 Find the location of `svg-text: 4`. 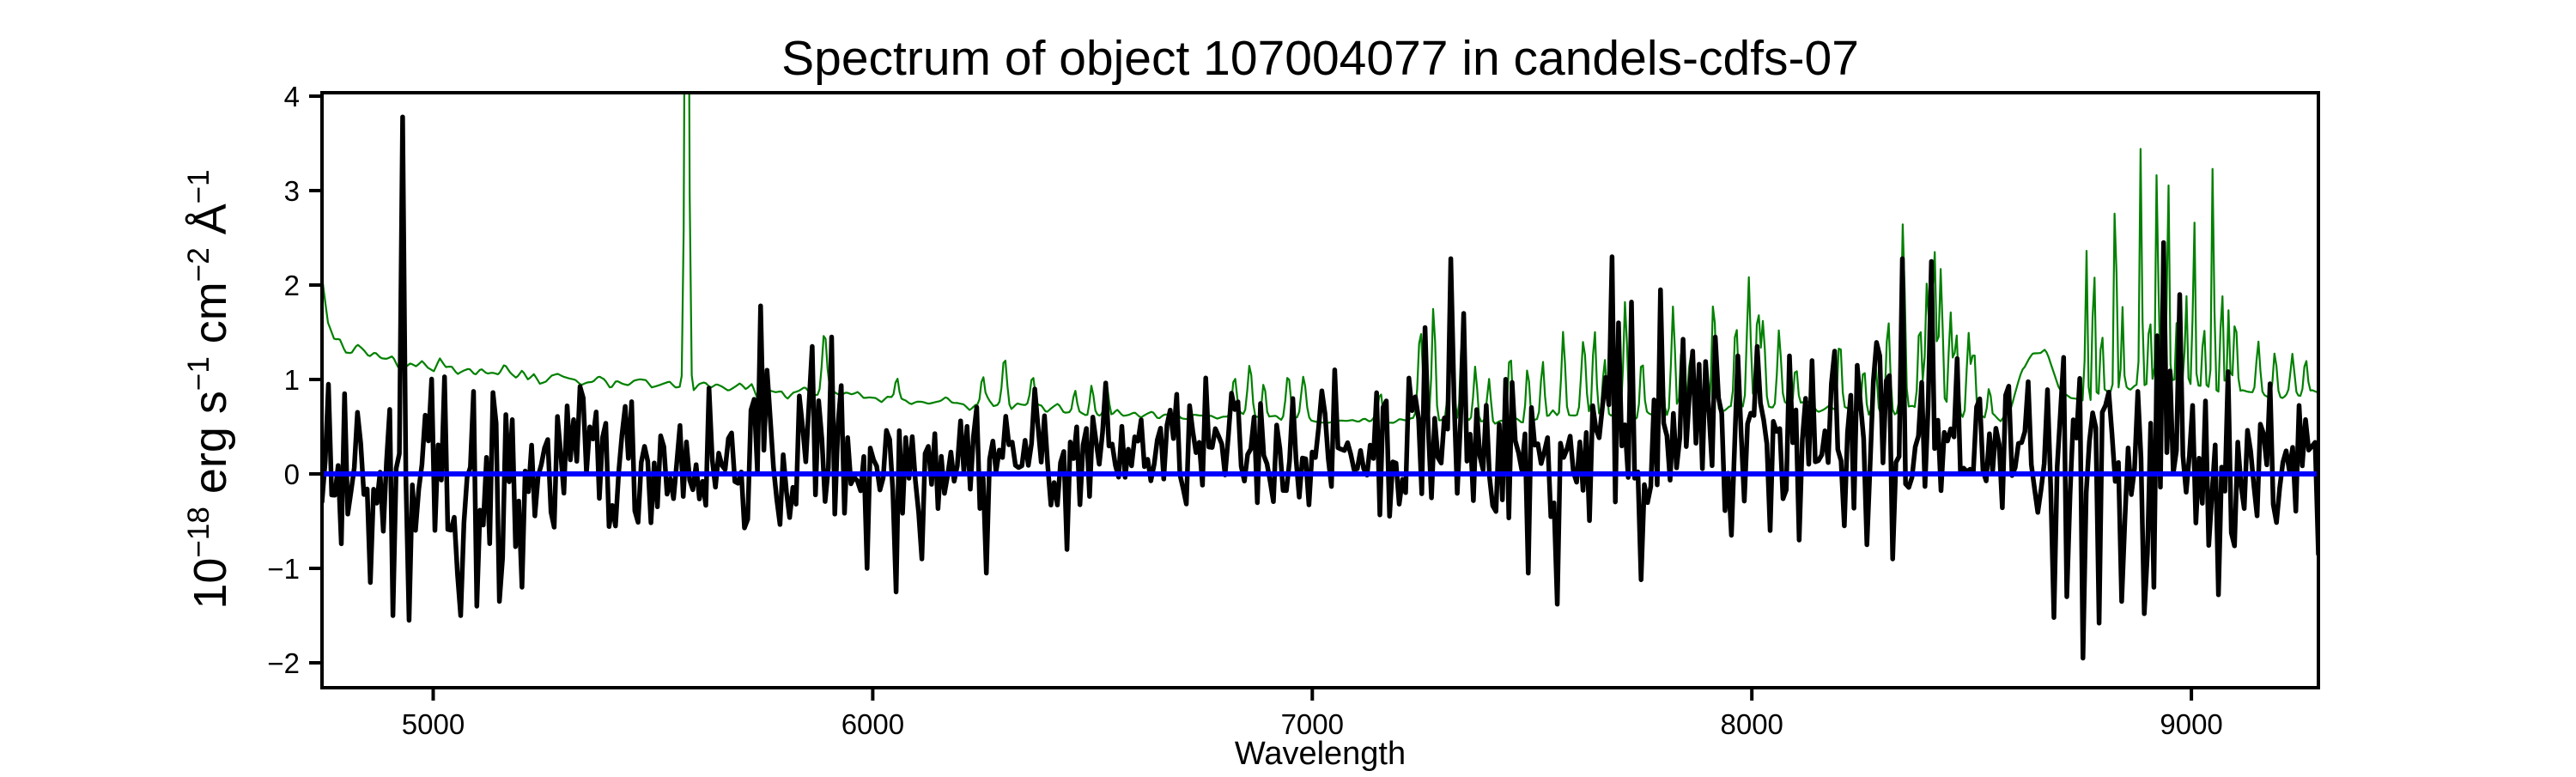

svg-text: 4 is located at coordinates (292, 96).